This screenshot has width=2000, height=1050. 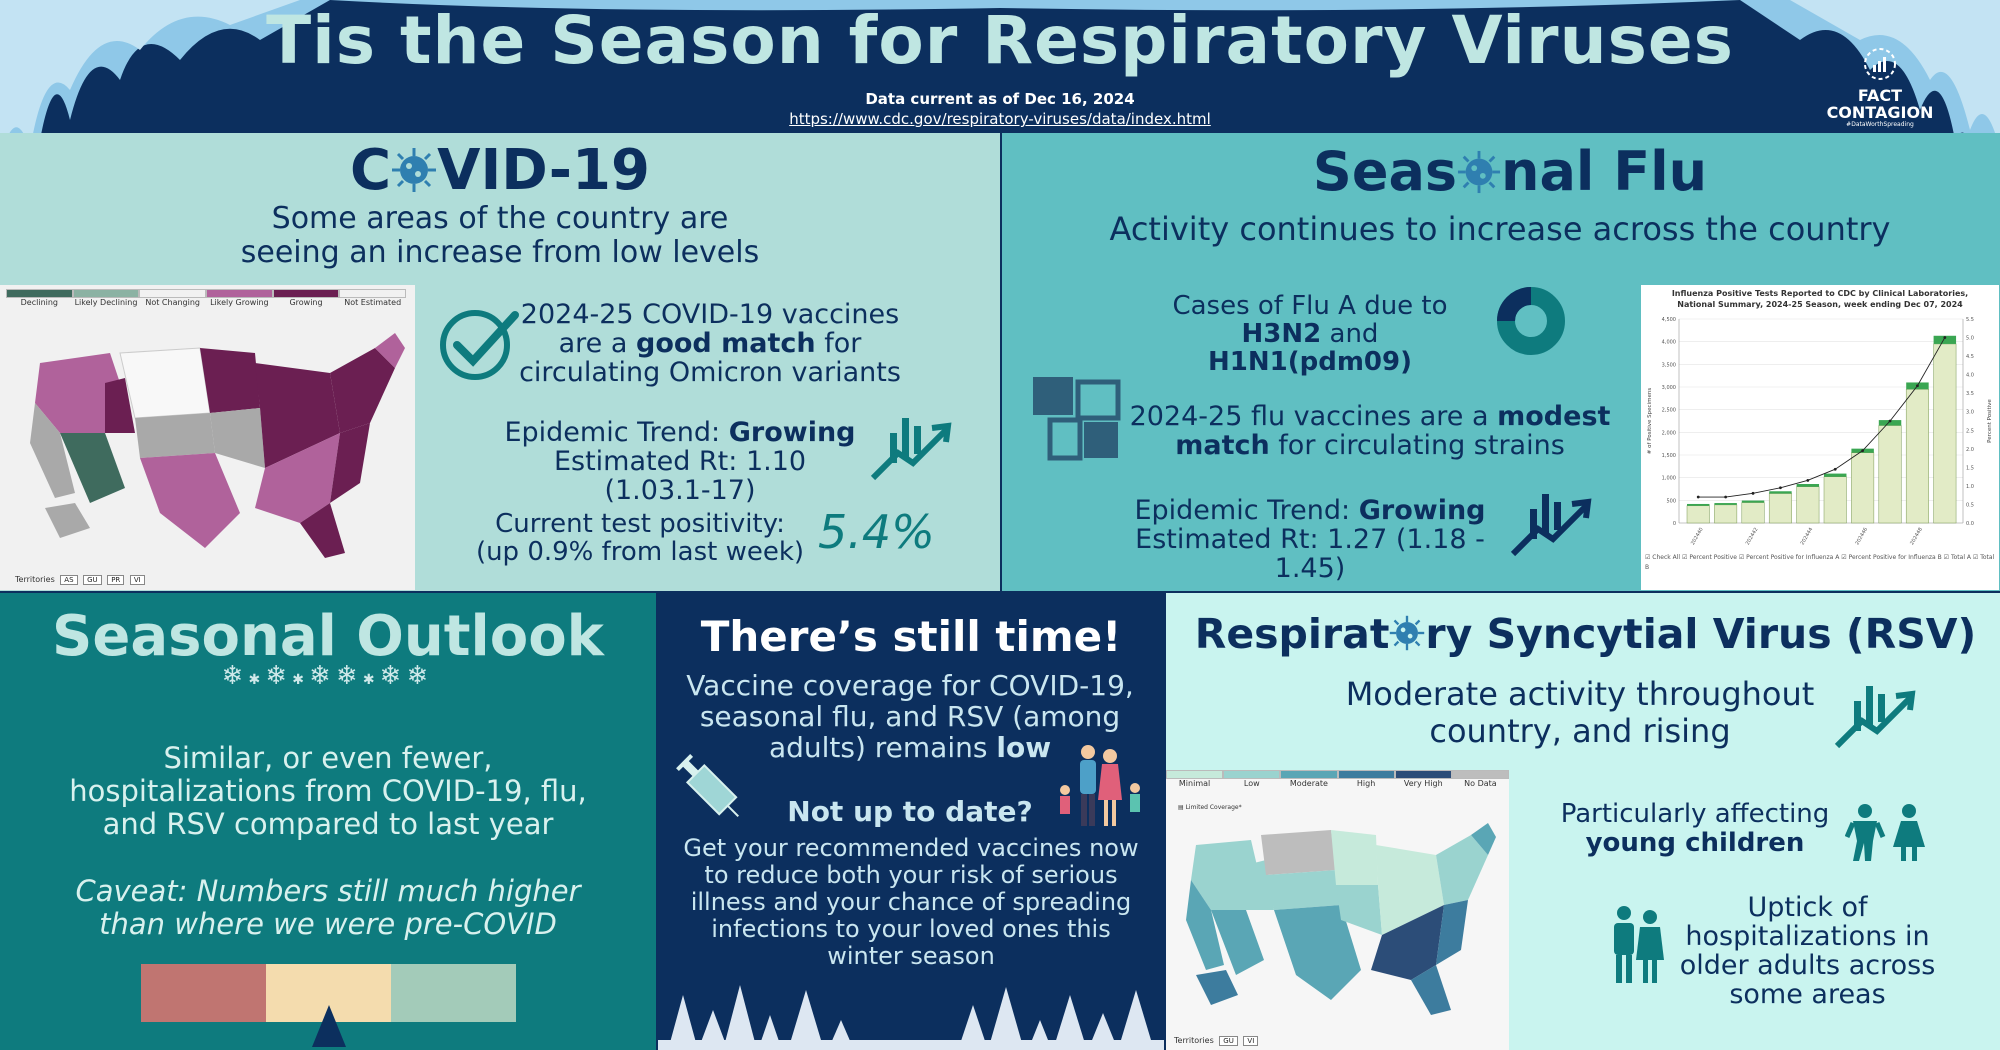 What do you see at coordinates (710, 343) in the screenshot?
I see `covid-vaccine-line2: are a good match for` at bounding box center [710, 343].